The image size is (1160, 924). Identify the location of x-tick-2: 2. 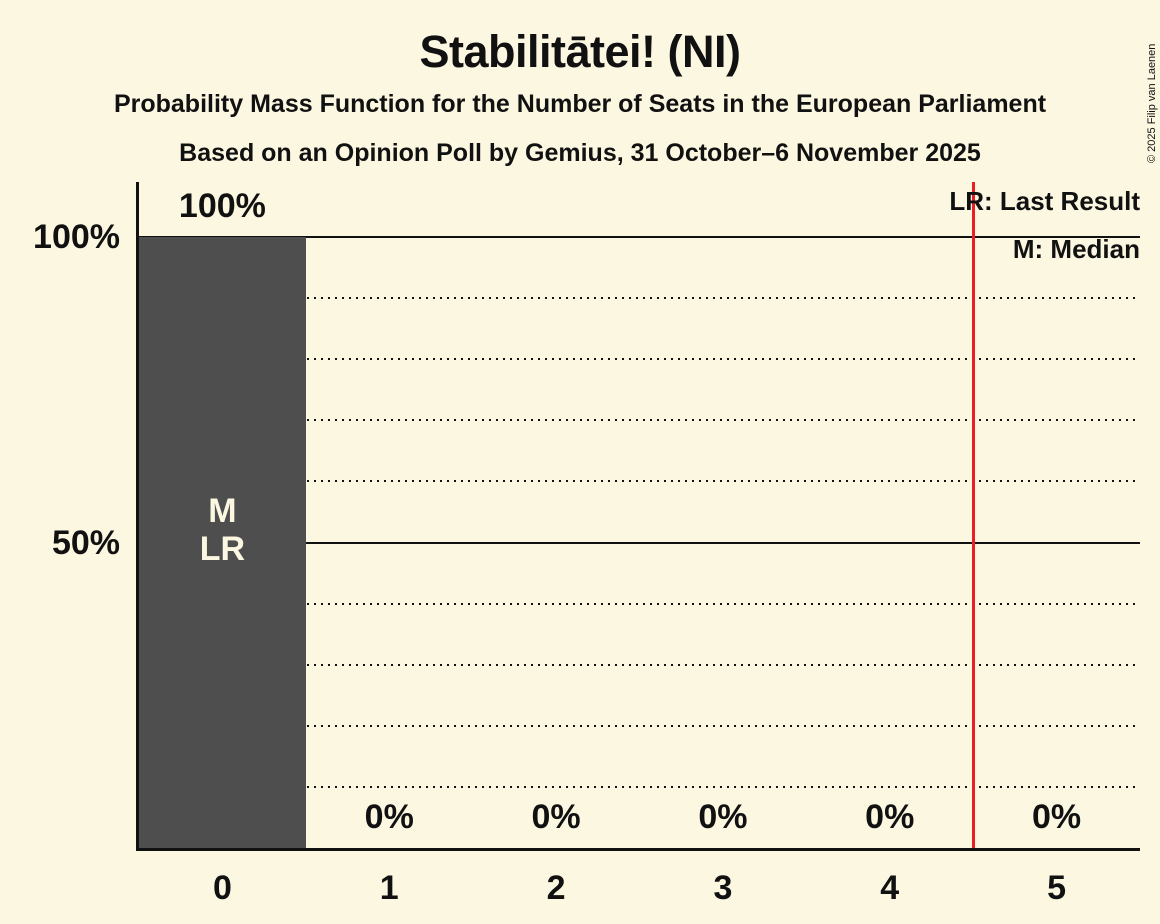
(556, 888).